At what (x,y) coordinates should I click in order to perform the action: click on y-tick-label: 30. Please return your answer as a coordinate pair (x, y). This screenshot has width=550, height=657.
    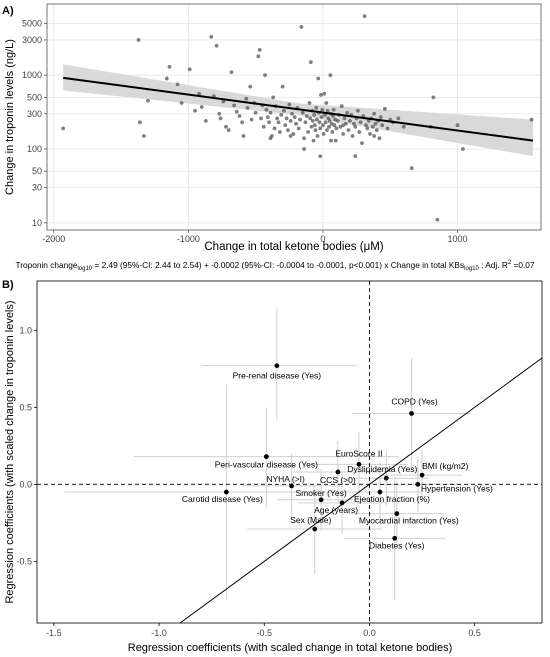
    Looking at the image, I should click on (37, 188).